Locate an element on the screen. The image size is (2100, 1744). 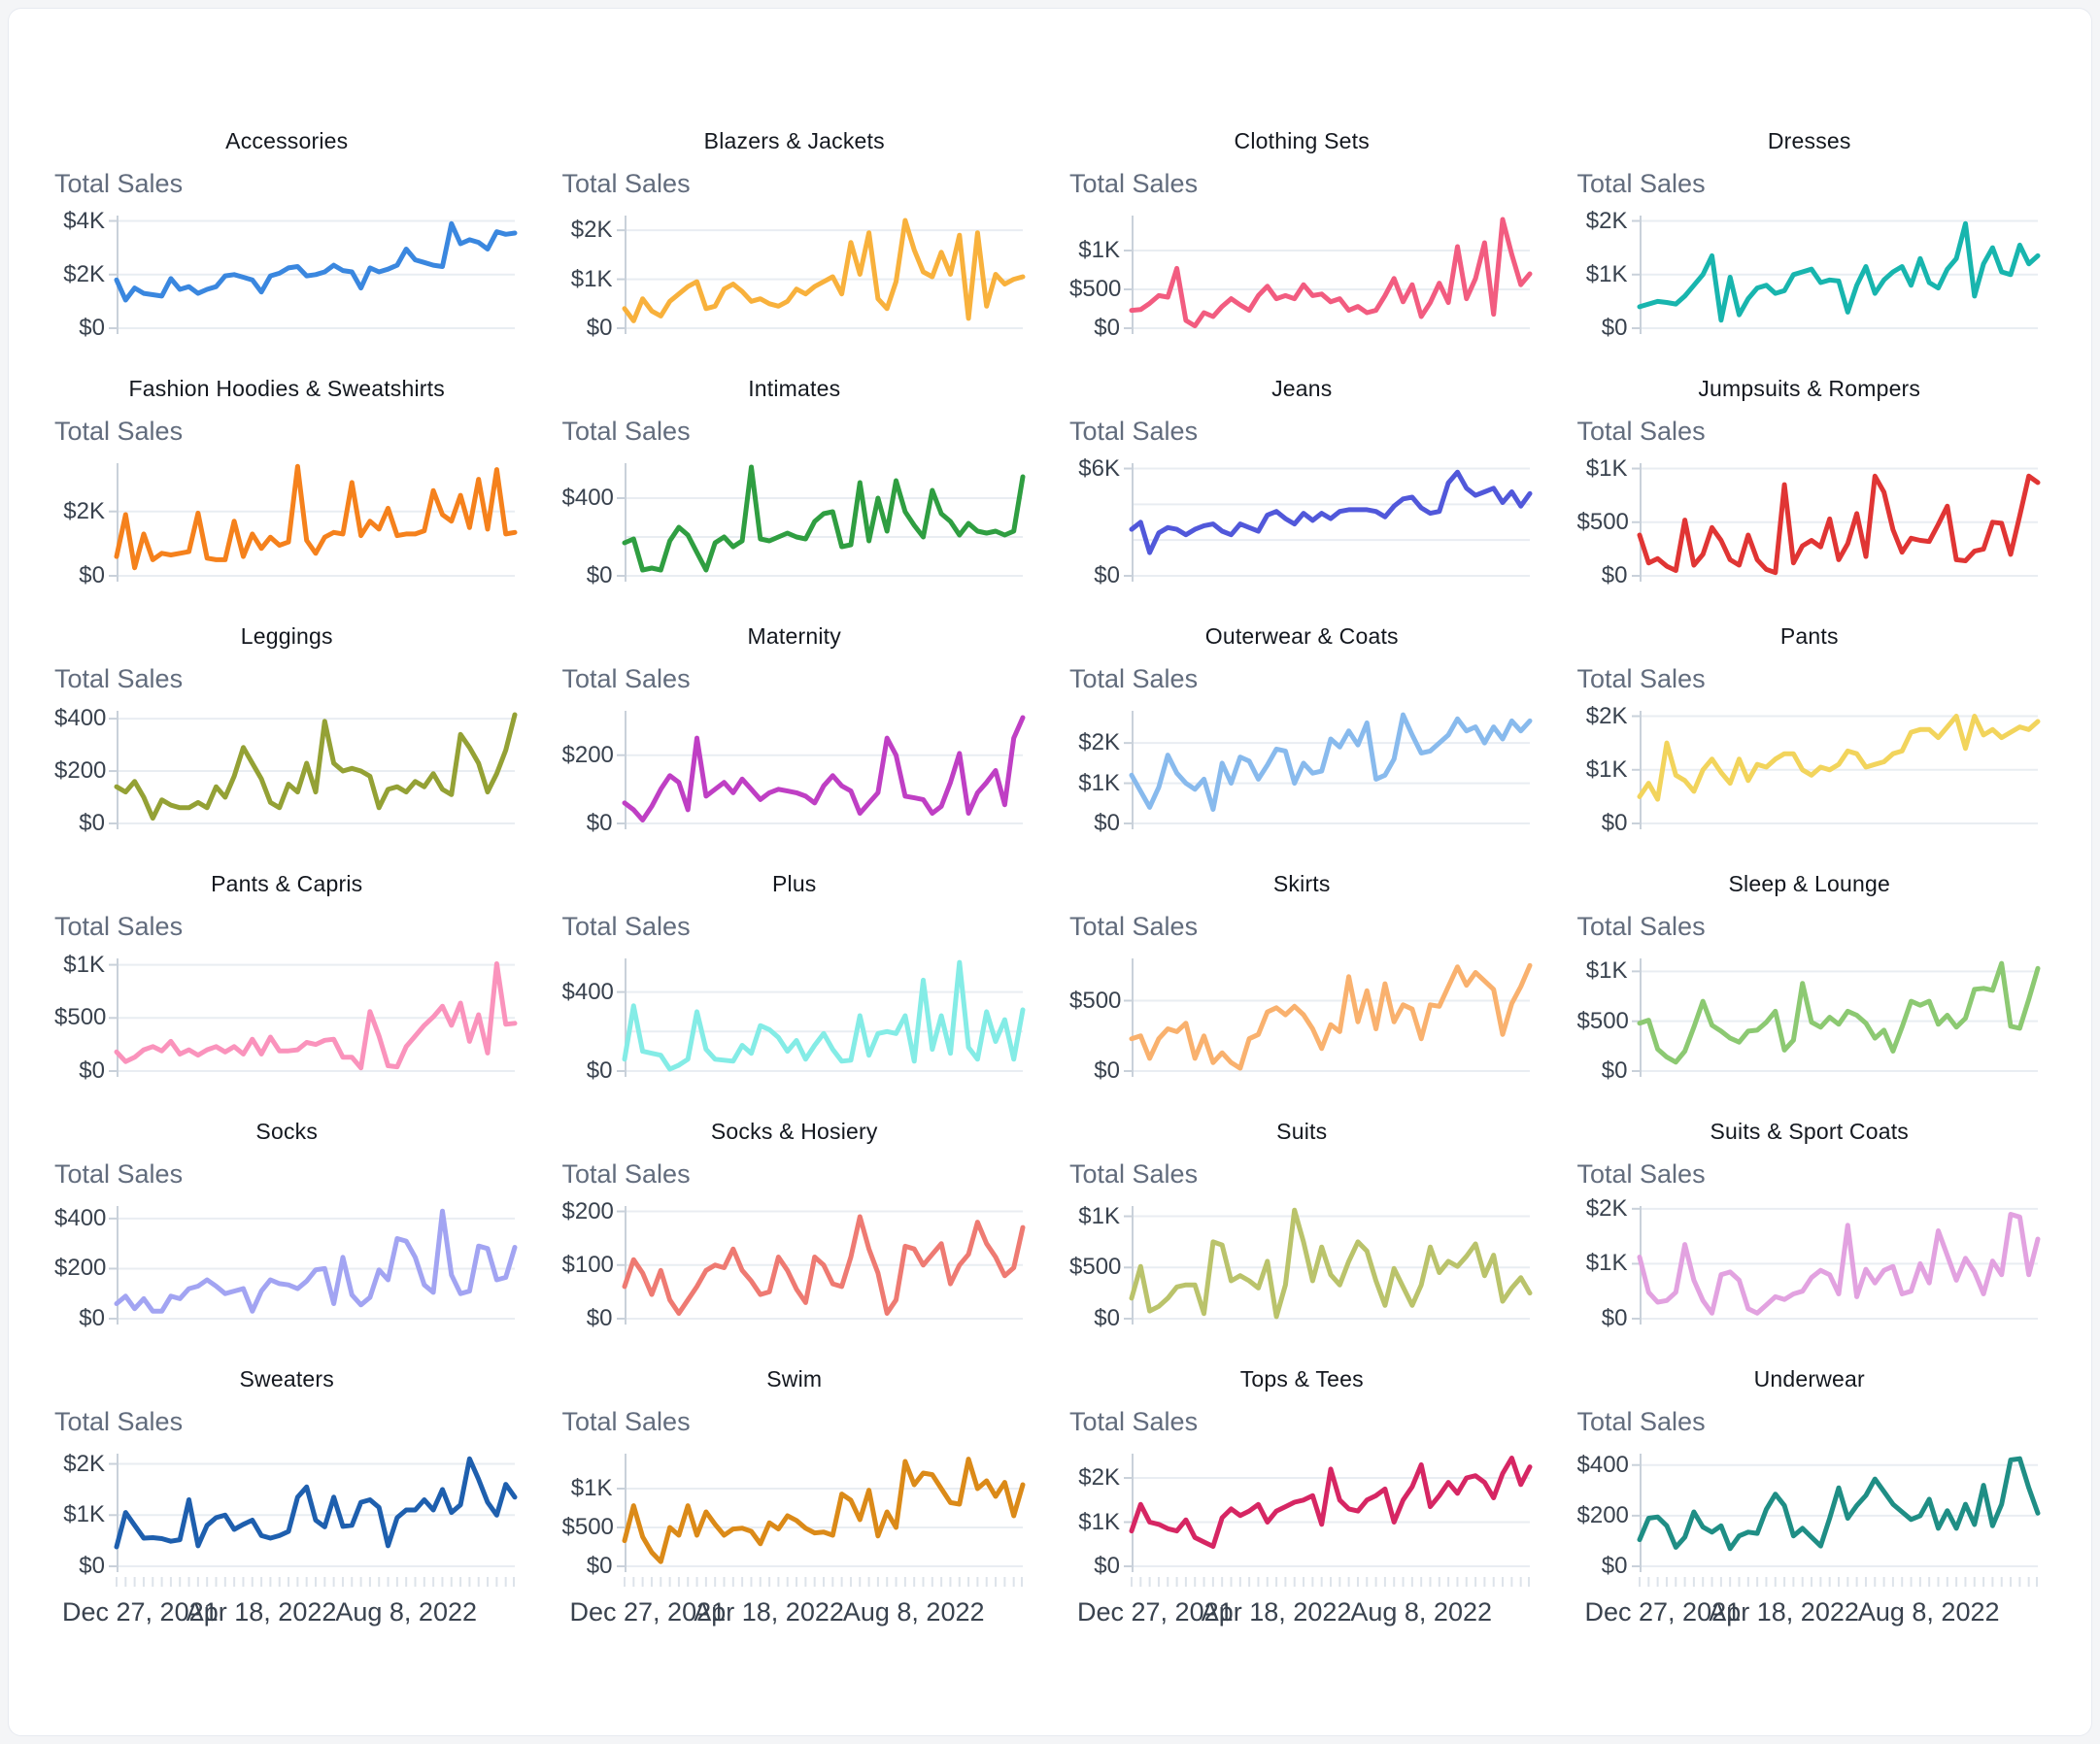
chart-cell-sleep-lounge: Sleep & Lounge Total Sales $0 $500 $1K is located at coordinates (1831, 983).